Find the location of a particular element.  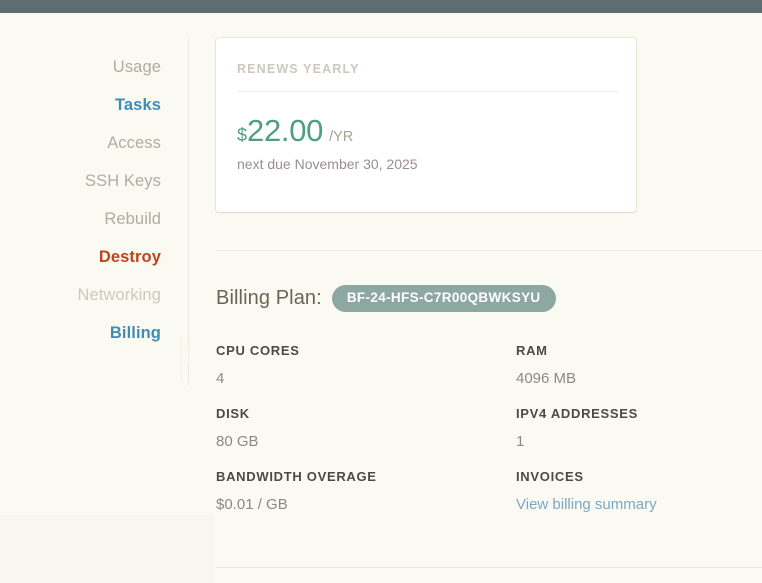

sidebar-active-notch is located at coordinates (190, 357).